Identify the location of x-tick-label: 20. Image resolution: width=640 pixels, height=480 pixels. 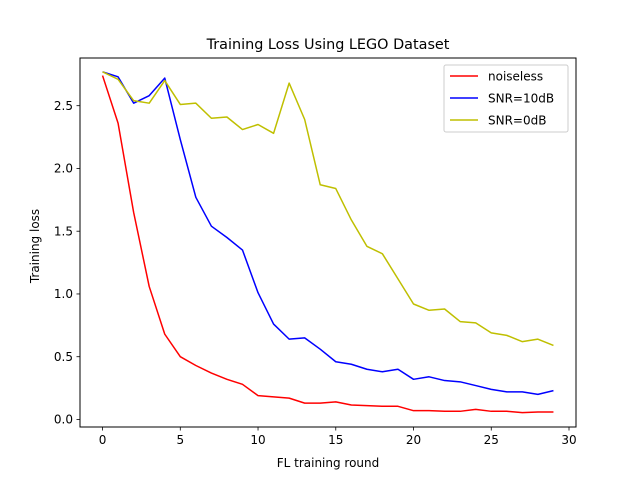
(413, 440).